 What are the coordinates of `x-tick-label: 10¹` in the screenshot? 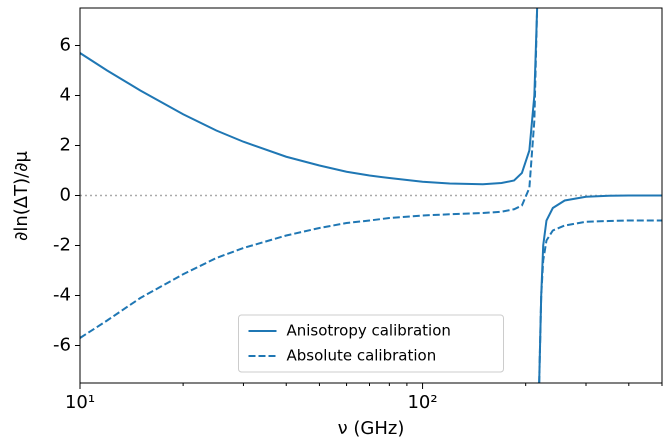 It's located at (80, 402).